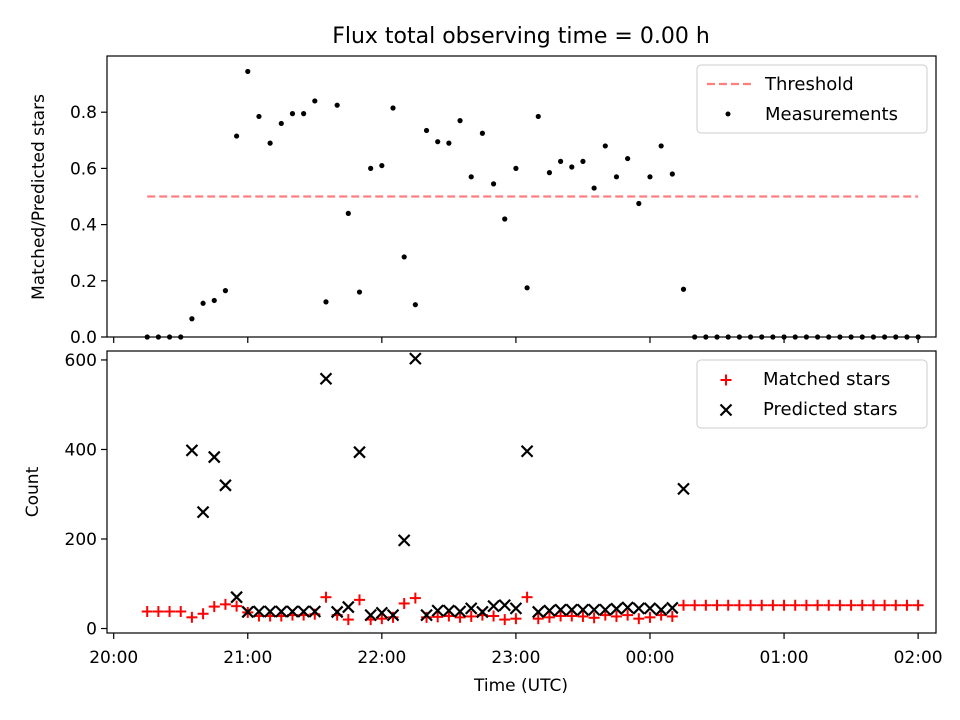 The height and width of the screenshot is (720, 960). What do you see at coordinates (83, 226) in the screenshot?
I see `top-ytick-label: 0.4` at bounding box center [83, 226].